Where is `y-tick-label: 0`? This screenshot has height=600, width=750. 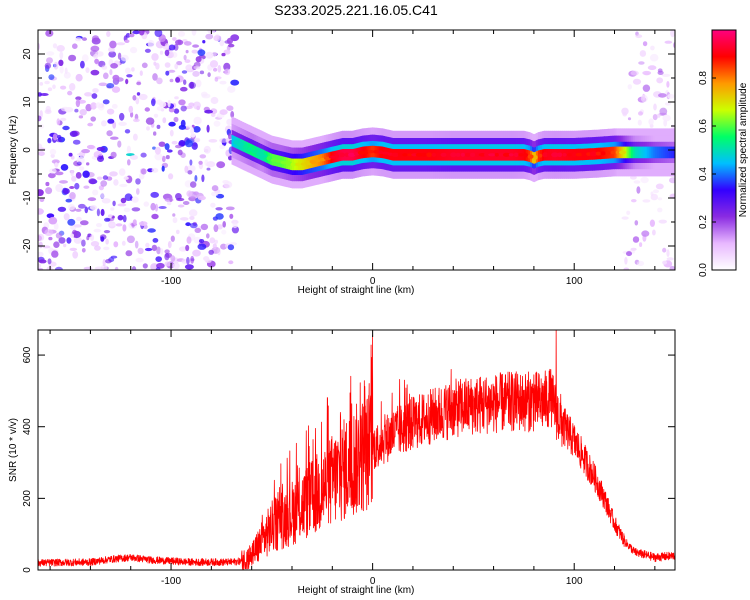 y-tick-label: 0 is located at coordinates (27, 570).